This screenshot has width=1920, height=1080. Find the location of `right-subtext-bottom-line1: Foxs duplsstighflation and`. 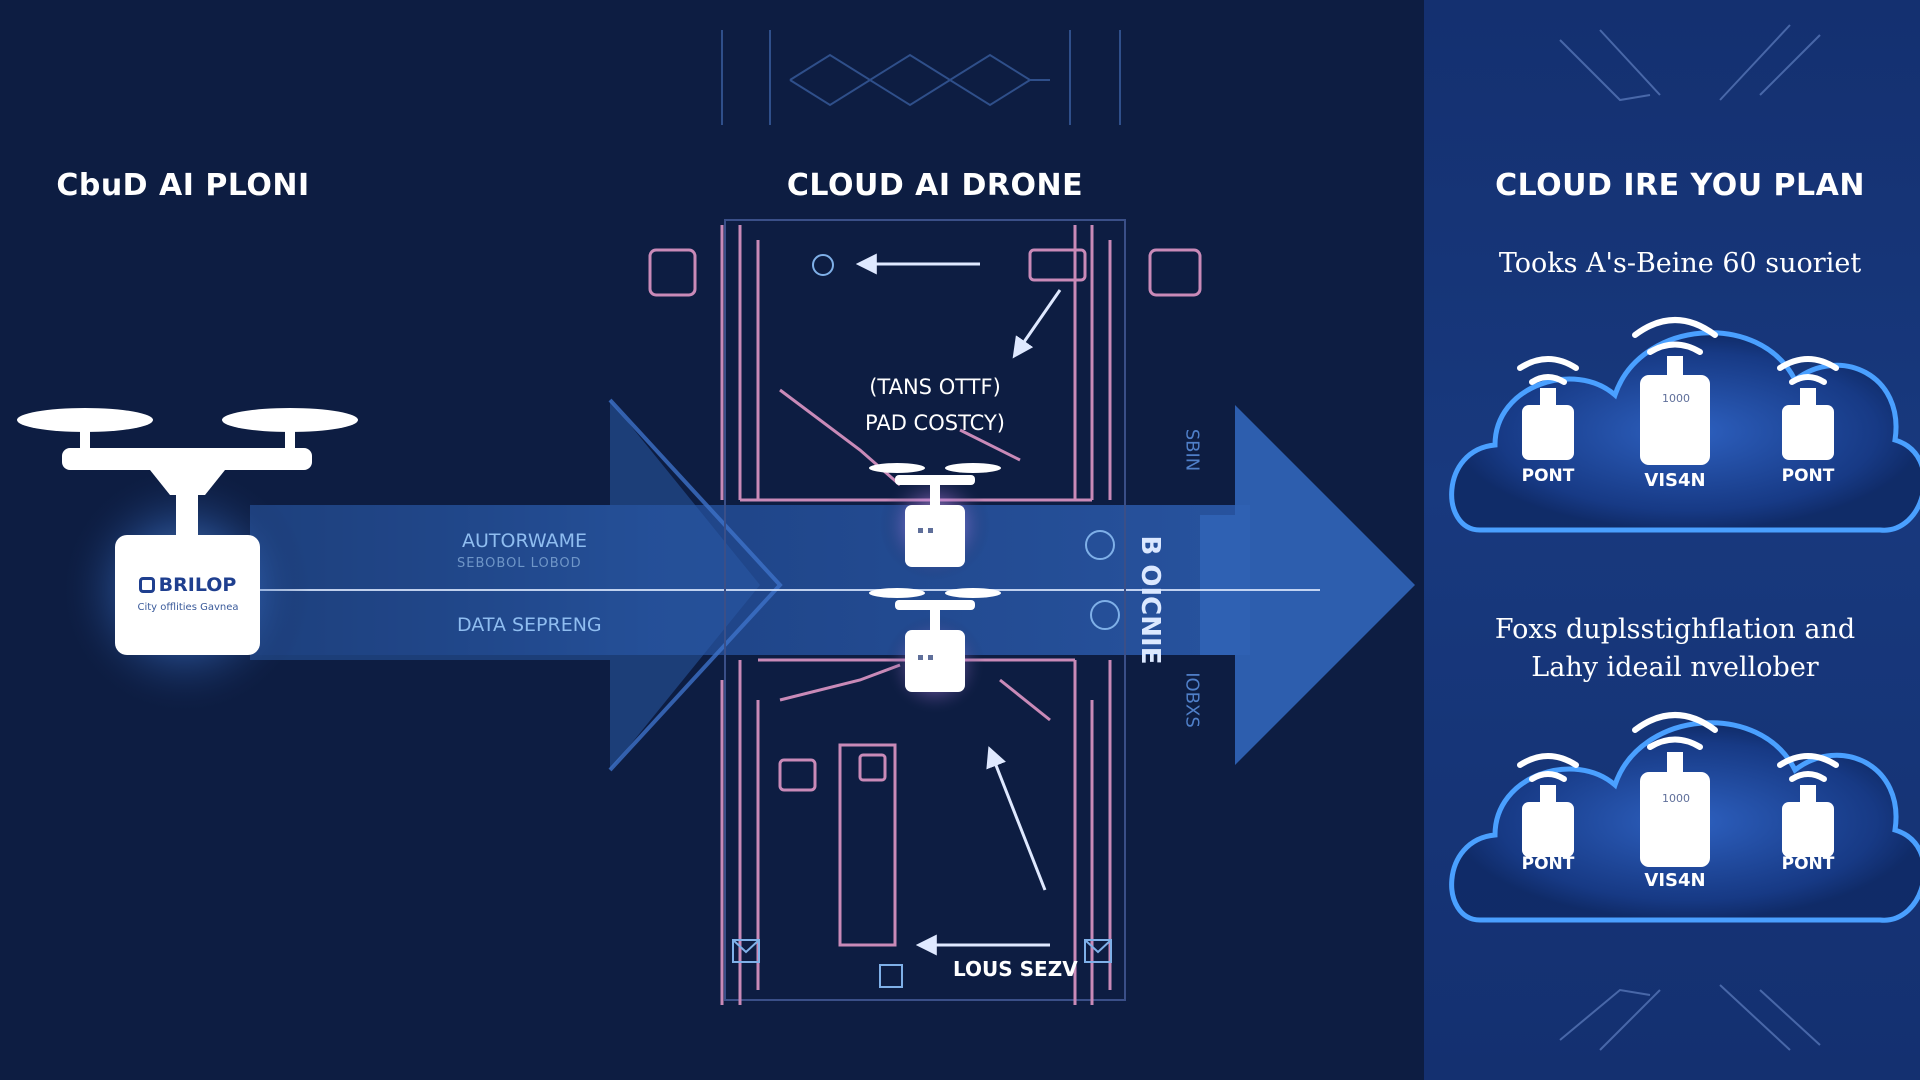

right-subtext-bottom-line1: Foxs duplsstighflation and is located at coordinates (1675, 629).